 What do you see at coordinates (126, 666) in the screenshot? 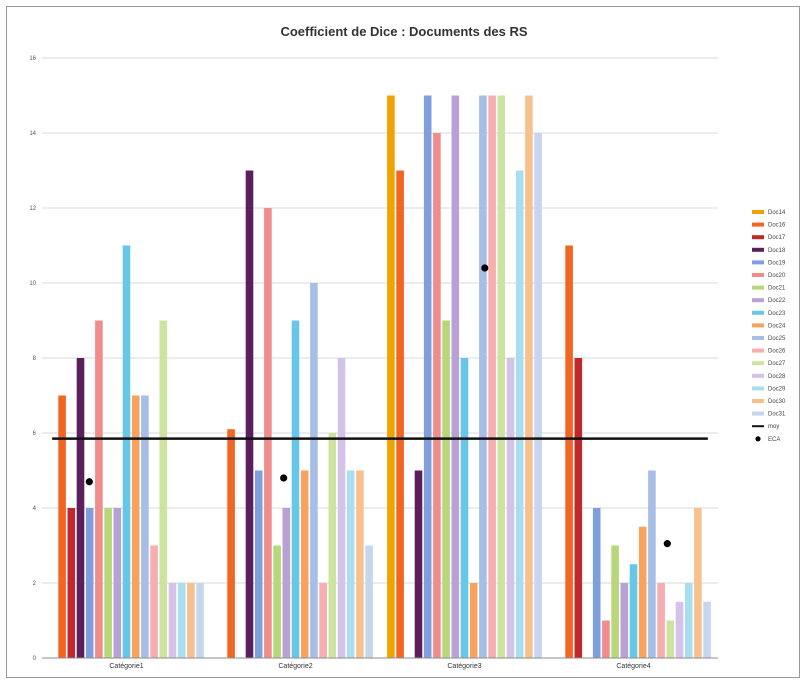
I see `category-label: Catégorie1` at bounding box center [126, 666].